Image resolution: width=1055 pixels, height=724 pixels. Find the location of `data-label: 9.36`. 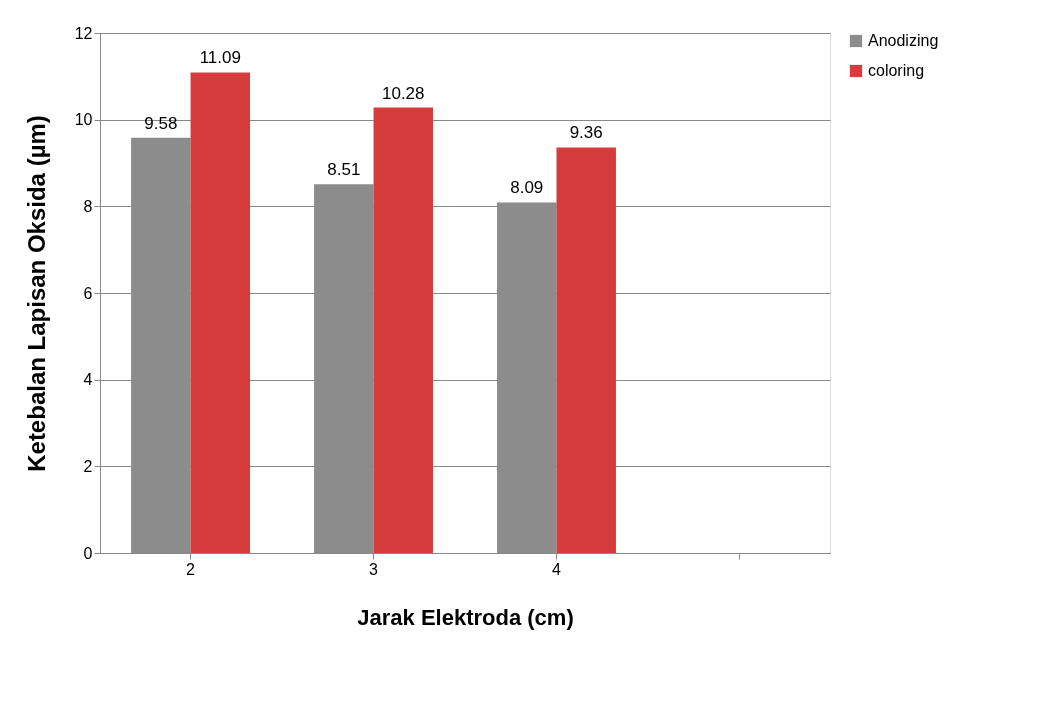

data-label: 9.36 is located at coordinates (586, 133).